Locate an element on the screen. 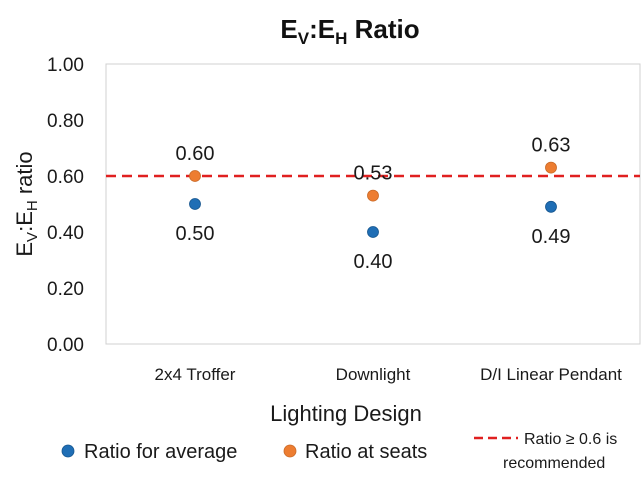  legend-marker-average is located at coordinates (68, 451).